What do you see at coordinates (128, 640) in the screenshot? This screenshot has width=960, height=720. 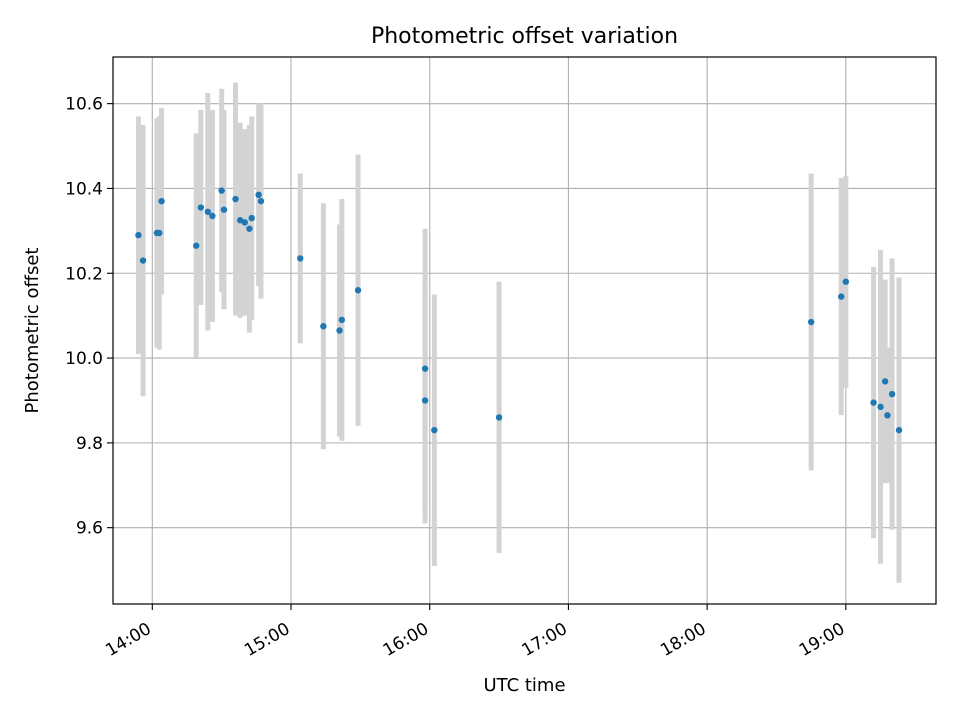 I see `x-tick-label: 14:00` at bounding box center [128, 640].